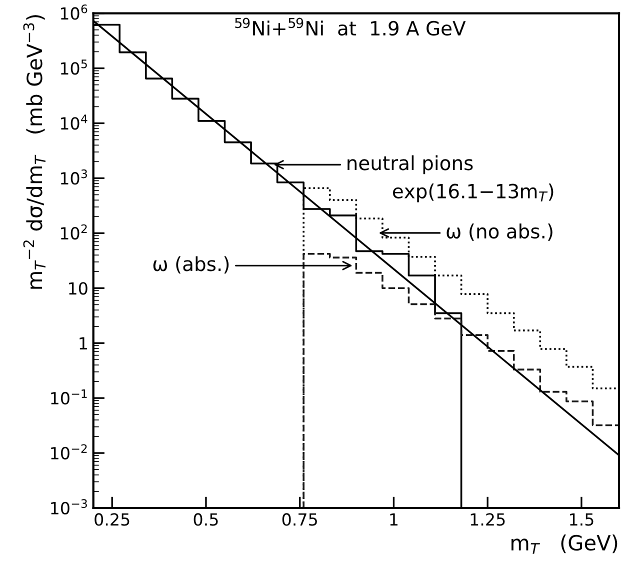  I want to click on annotation: exp(16.1−13m$_{T}$), so click(473, 192).